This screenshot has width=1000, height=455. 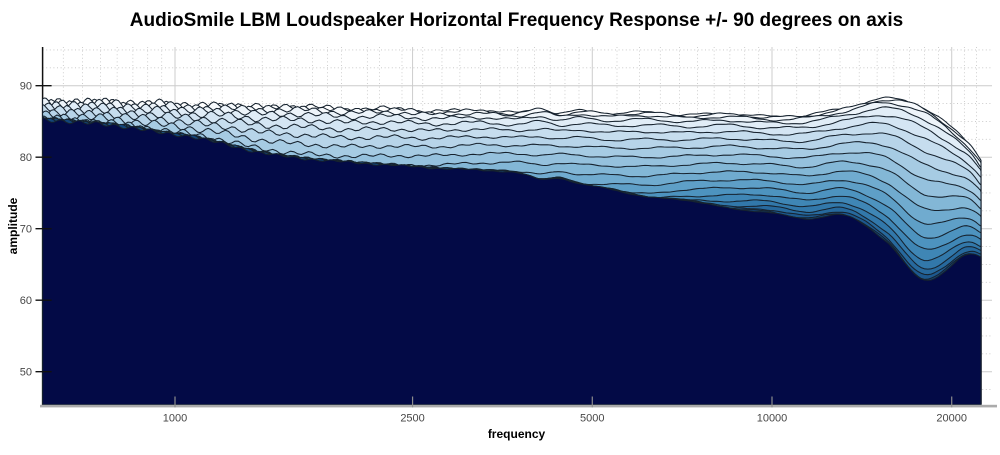 I want to click on x-tick-label-20000: 20000, so click(x=951, y=419).